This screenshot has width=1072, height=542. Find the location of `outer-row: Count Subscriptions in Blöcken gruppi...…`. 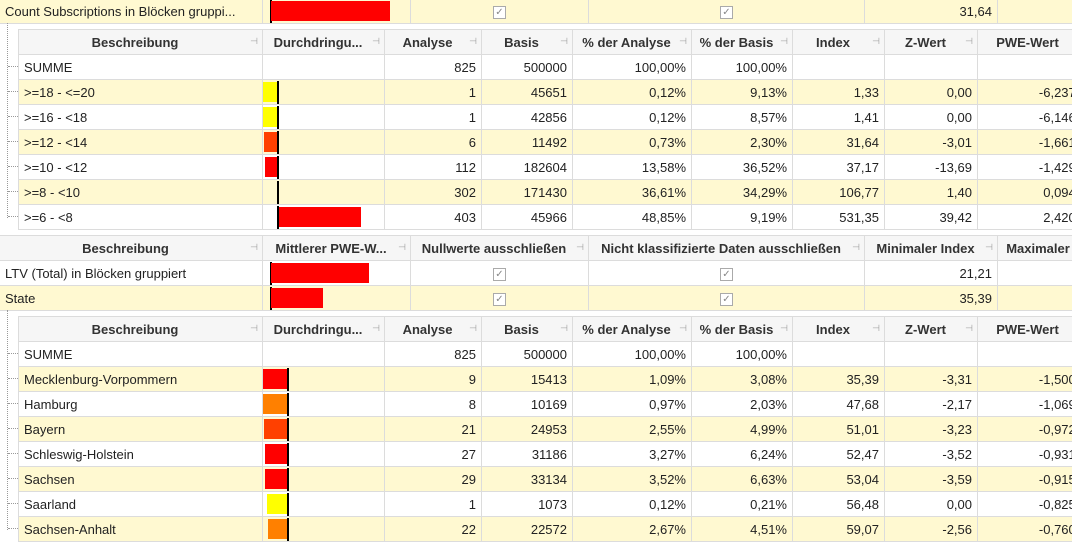

outer-row: Count Subscriptions in Blöcken gruppi...… is located at coordinates (536, 12).